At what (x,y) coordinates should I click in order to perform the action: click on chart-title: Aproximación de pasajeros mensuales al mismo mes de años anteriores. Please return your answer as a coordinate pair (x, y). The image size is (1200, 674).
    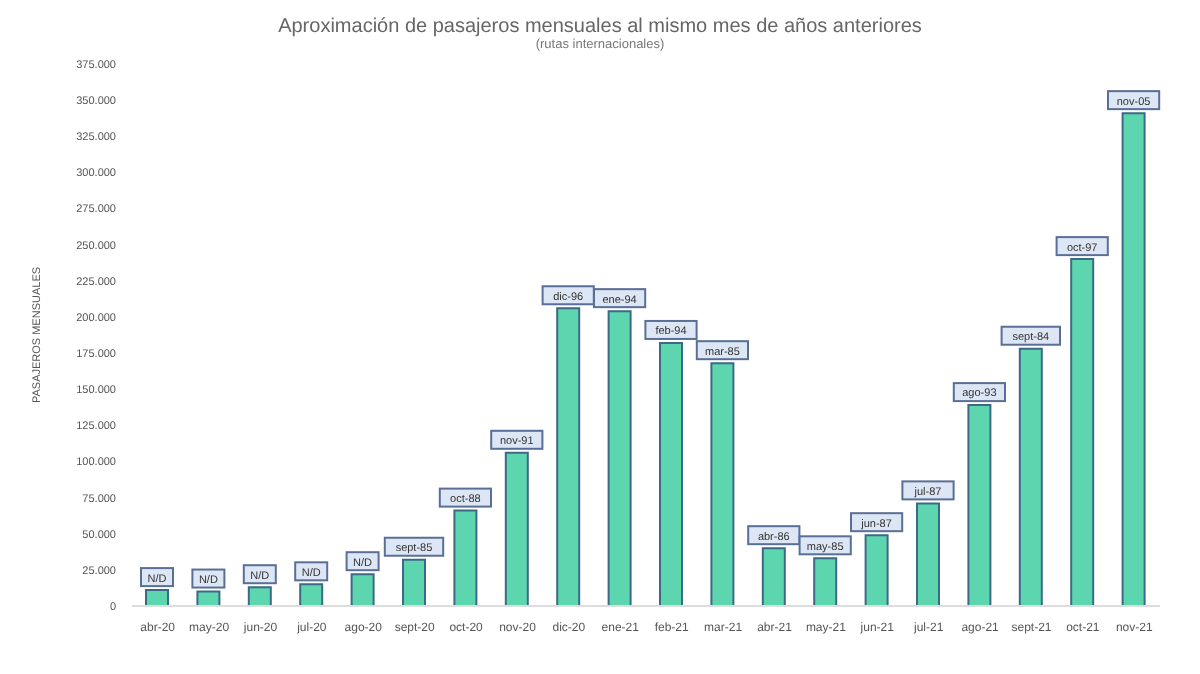
    Looking at the image, I should click on (600, 27).